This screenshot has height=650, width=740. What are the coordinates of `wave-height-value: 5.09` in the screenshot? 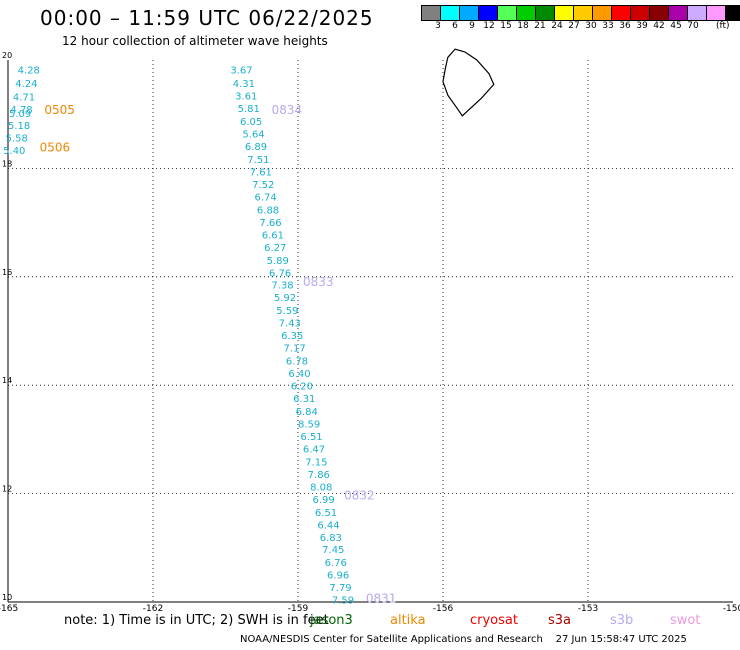 It's located at (20, 114).